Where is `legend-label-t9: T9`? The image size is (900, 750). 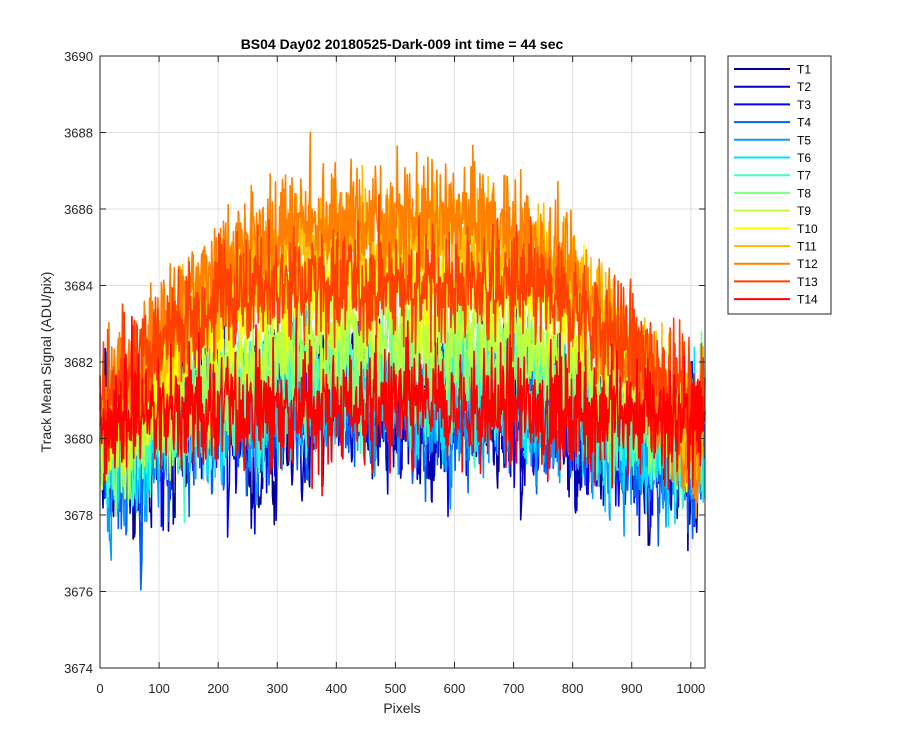
legend-label-t9: T9 is located at coordinates (804, 211).